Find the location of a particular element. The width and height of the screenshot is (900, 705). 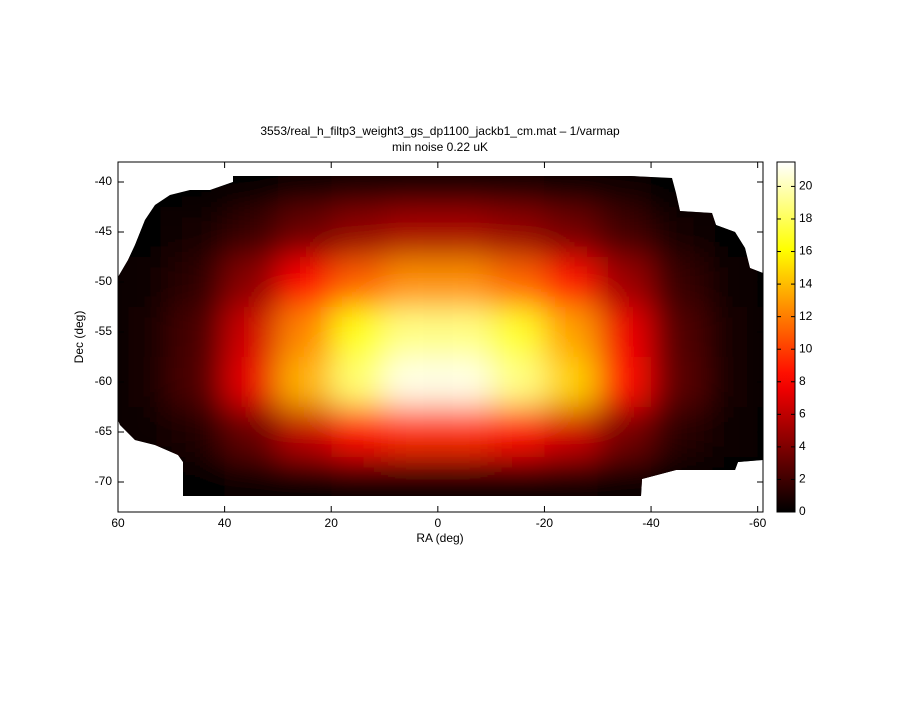

x-tick-label: -60 is located at coordinates (758, 523).